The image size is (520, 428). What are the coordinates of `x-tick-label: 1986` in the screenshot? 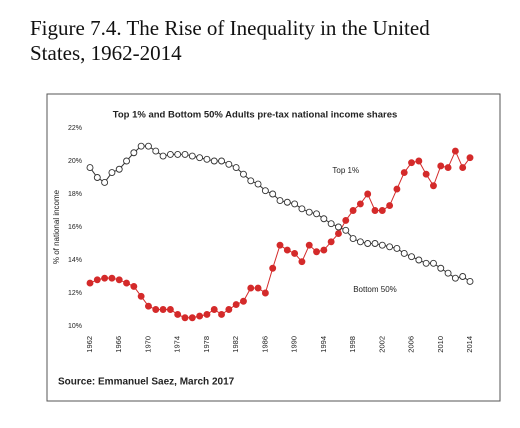 It's located at (264, 344).